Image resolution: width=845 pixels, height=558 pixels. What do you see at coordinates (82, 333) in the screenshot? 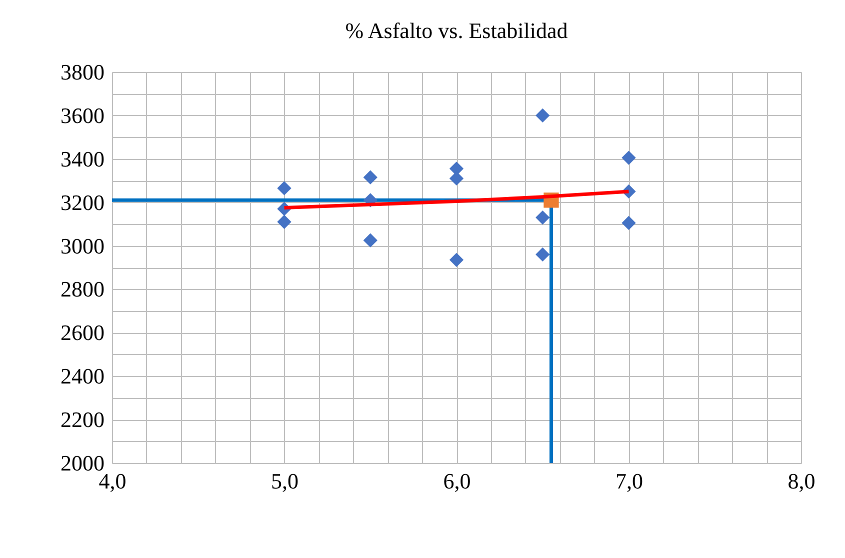
I see `y-tick-label: 2600` at bounding box center [82, 333].